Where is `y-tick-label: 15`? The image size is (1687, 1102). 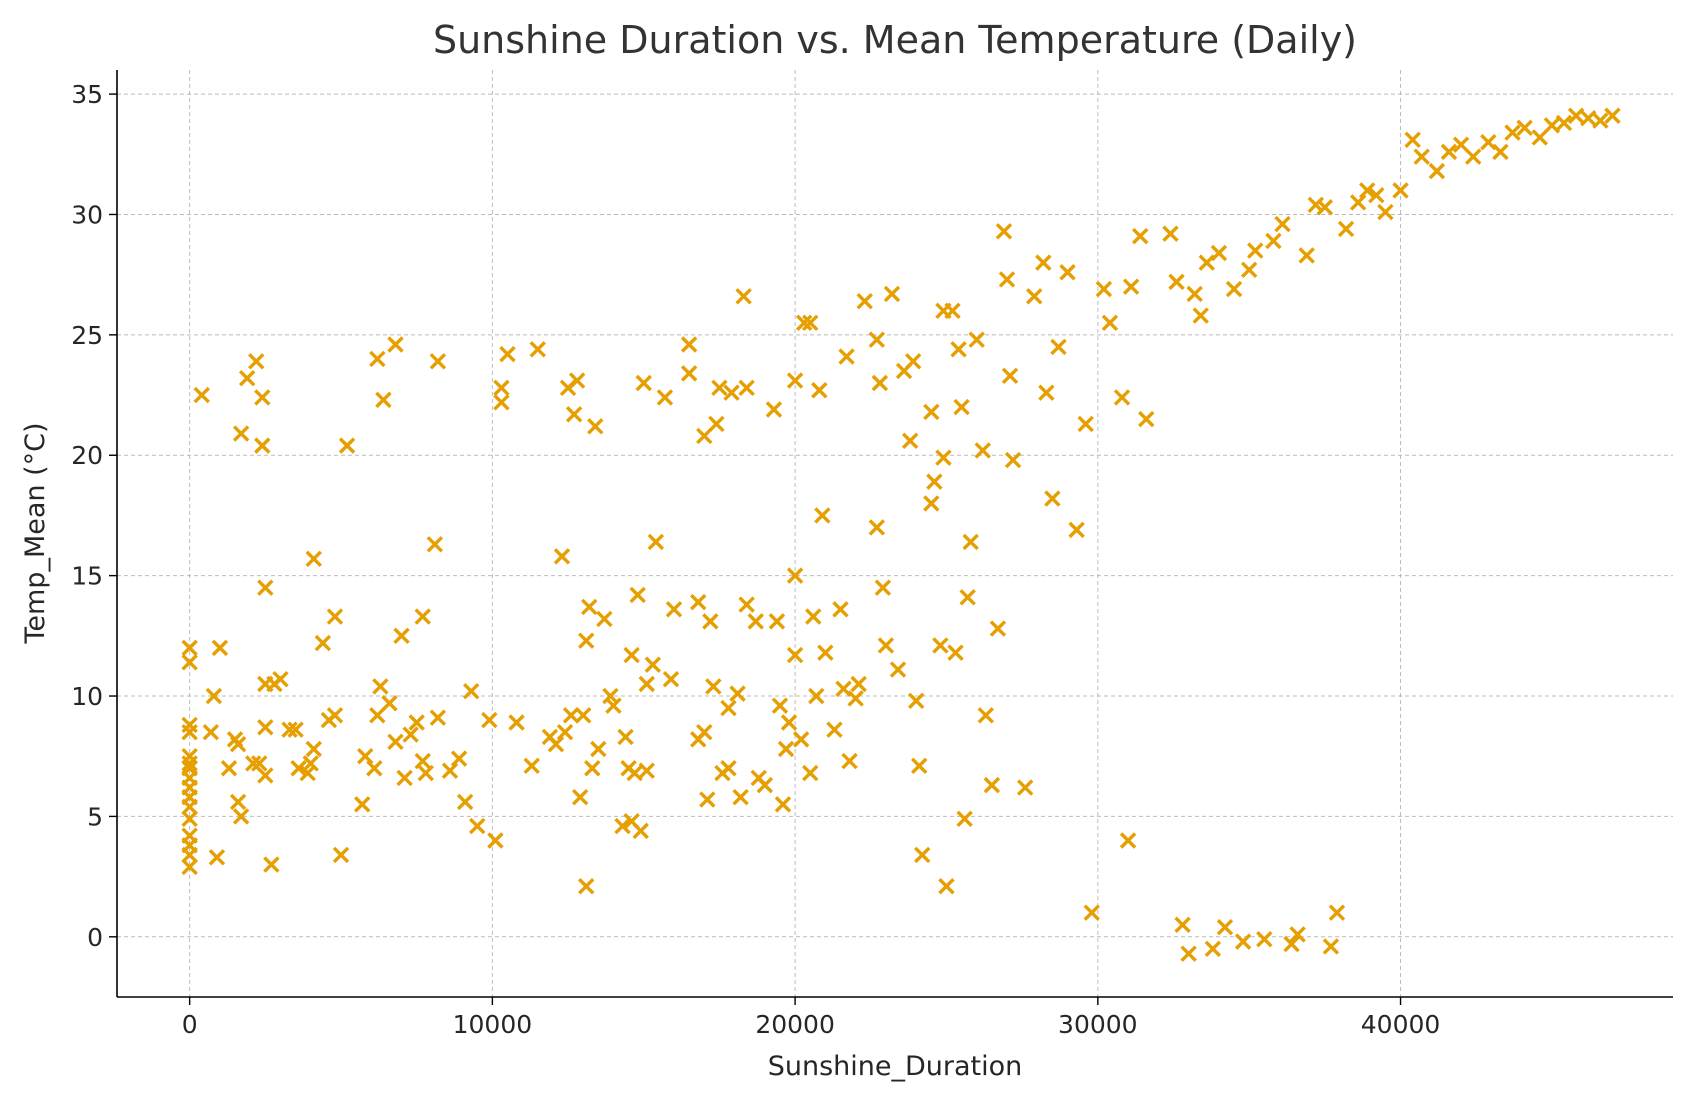 y-tick-label: 15 is located at coordinates (87, 576).